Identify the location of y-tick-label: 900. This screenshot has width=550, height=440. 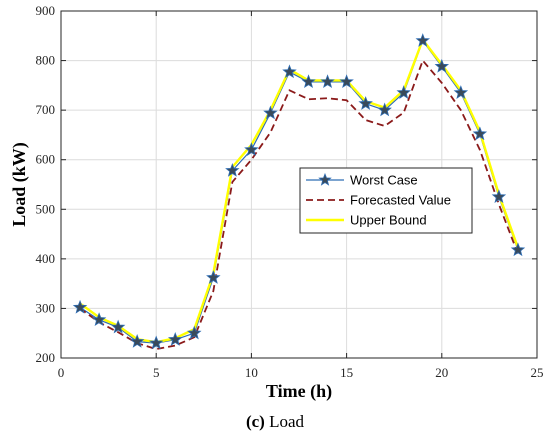
(46, 10).